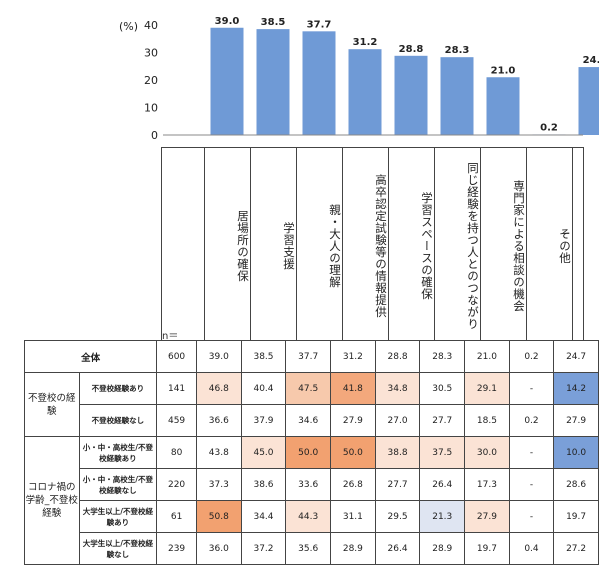  Describe the element at coordinates (397, 452) in the screenshot. I see `value-cell: 38.8` at that location.